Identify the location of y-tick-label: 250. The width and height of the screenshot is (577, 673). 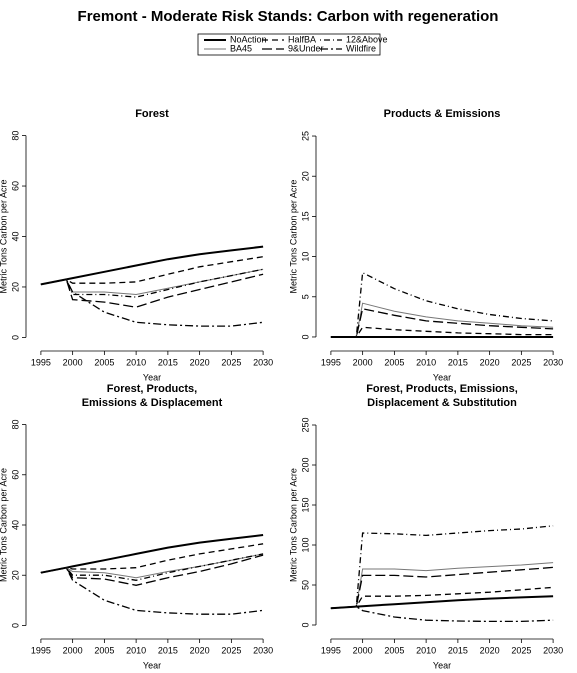
(305, 424).